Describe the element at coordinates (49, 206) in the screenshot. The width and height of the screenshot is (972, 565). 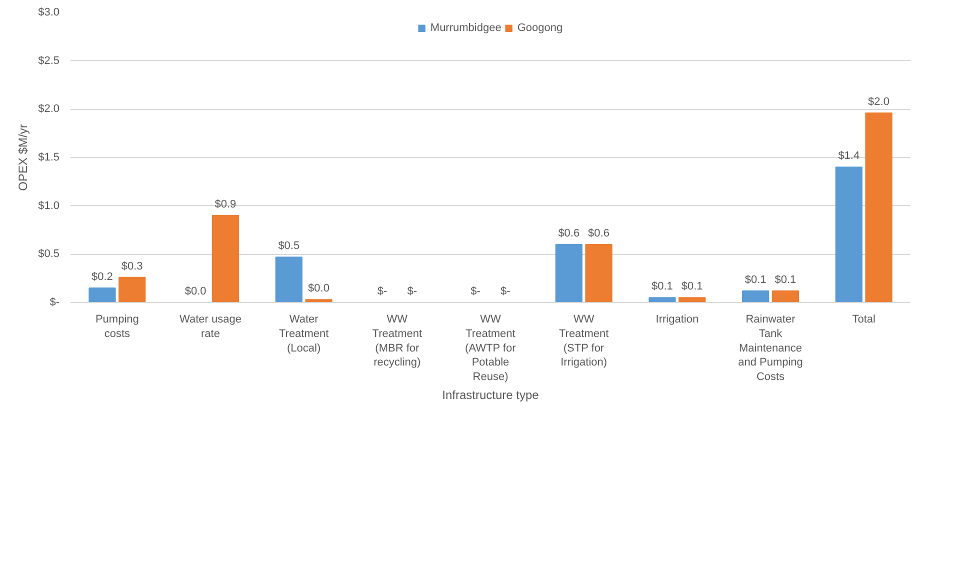
I see `y-tick-label: $1.0` at that location.